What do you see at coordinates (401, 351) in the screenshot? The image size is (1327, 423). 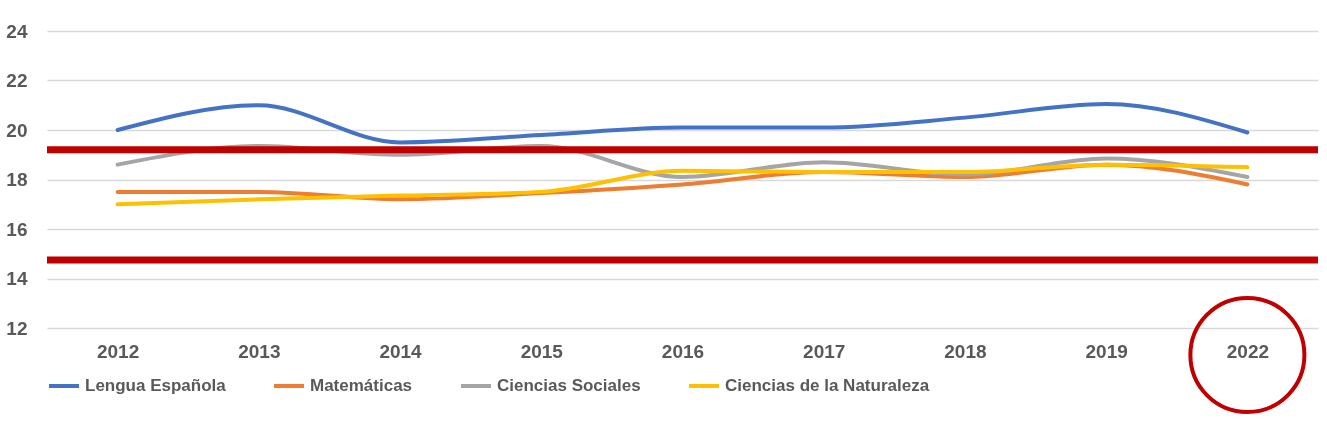 I see `x-tick-label: 2014` at bounding box center [401, 351].